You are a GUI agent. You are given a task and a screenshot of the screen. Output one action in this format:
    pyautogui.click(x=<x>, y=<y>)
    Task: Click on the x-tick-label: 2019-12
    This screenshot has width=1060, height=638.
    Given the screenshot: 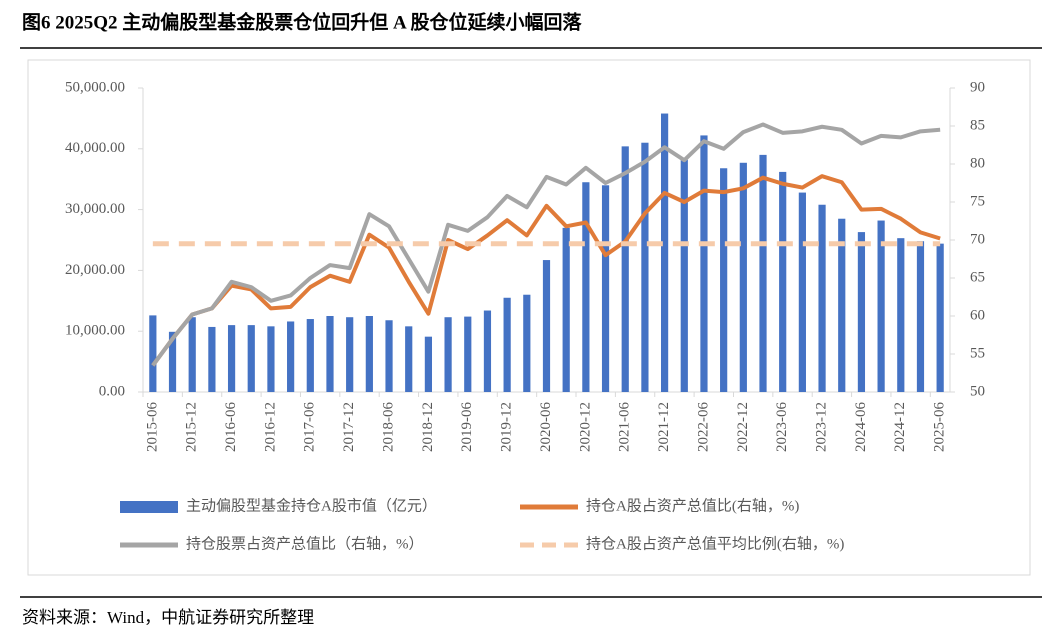 What is the action you would take?
    pyautogui.click(x=507, y=427)
    